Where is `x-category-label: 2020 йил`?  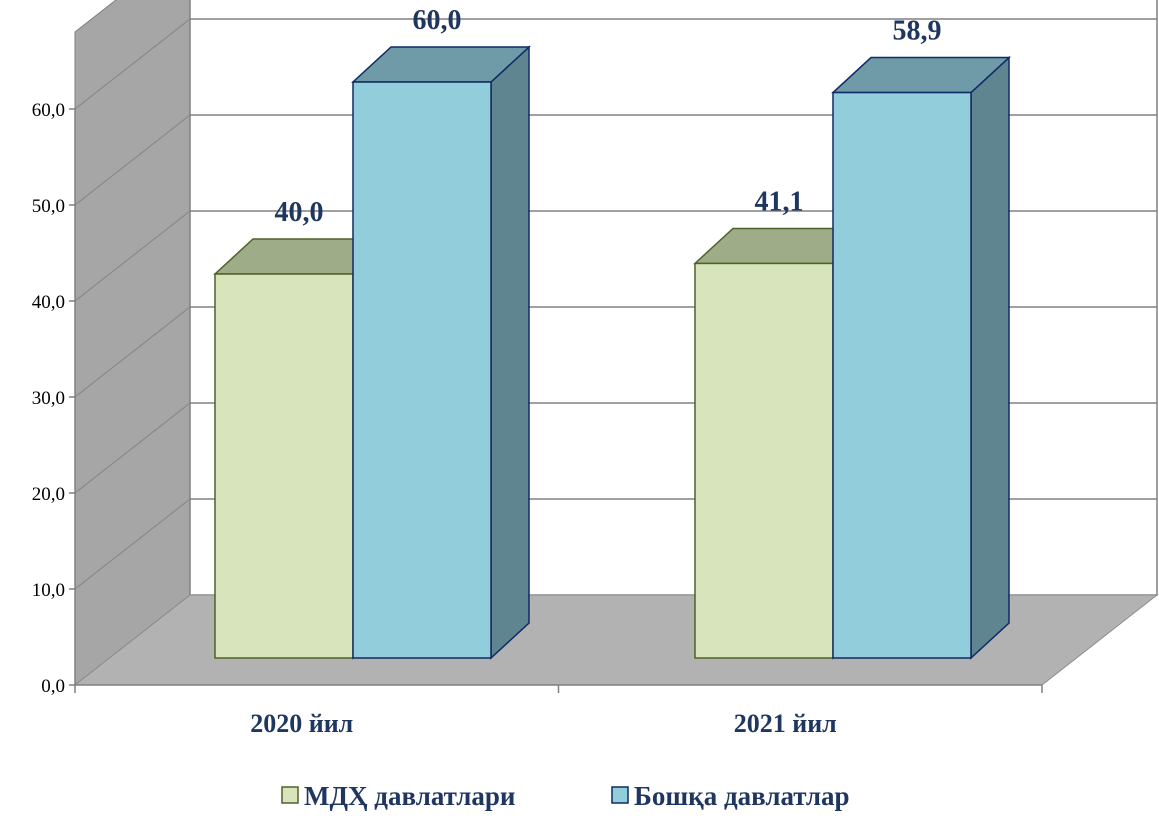 x-category-label: 2020 йил is located at coordinates (301, 723).